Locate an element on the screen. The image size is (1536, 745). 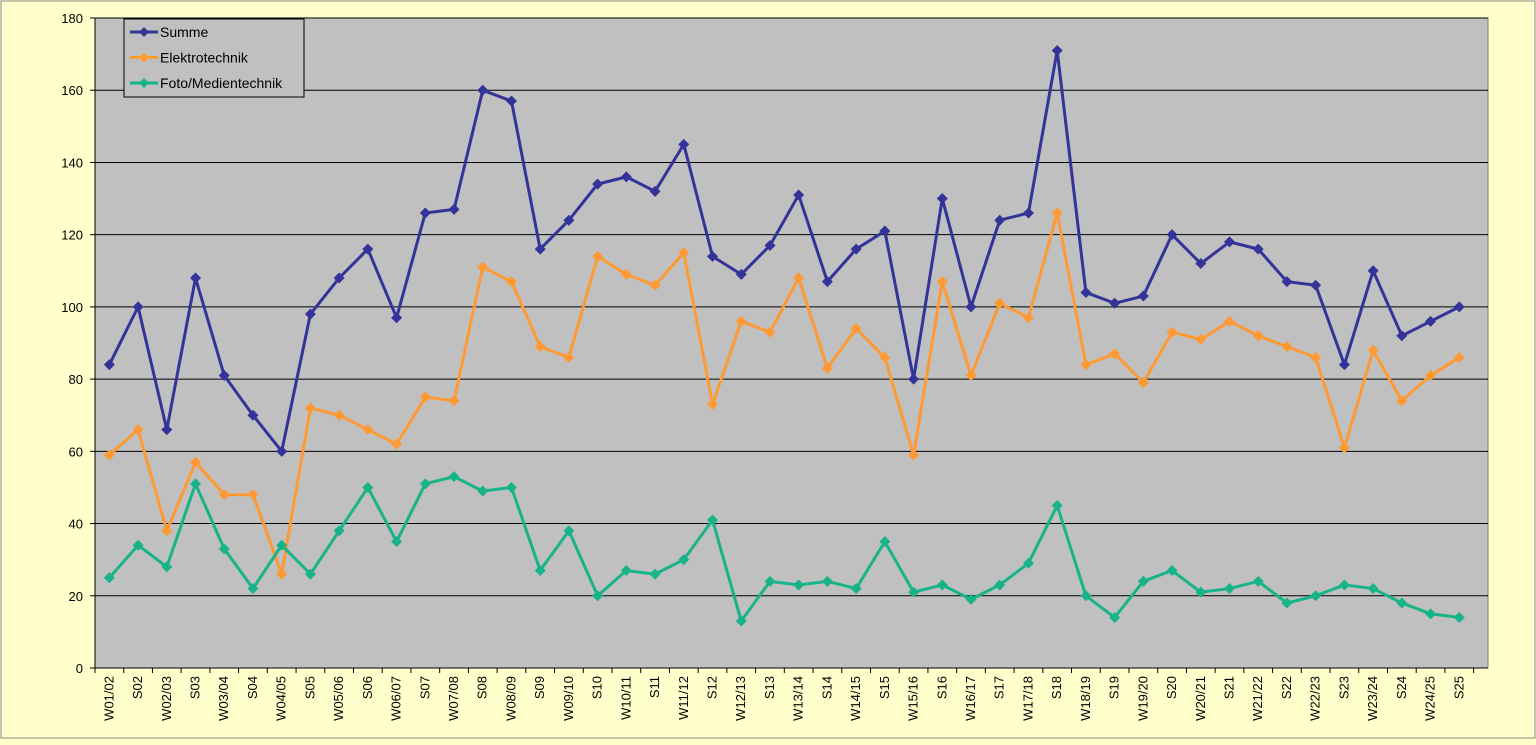
x-tick-label: W08/09 is located at coordinates (510, 698).